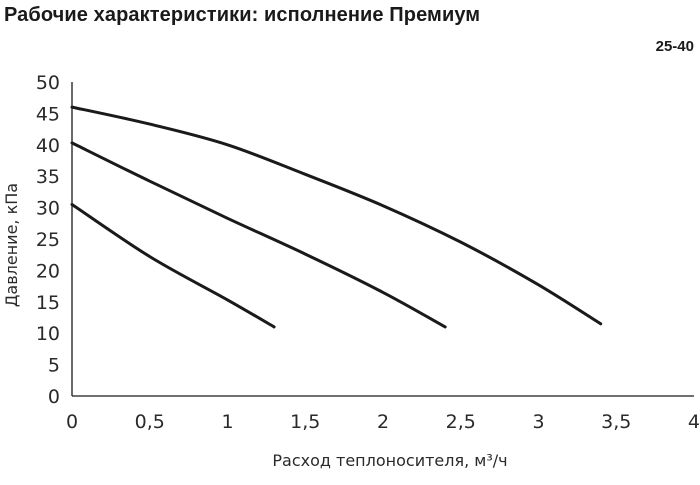  What do you see at coordinates (48, 209) in the screenshot?
I see `y-tick-label: 30` at bounding box center [48, 209].